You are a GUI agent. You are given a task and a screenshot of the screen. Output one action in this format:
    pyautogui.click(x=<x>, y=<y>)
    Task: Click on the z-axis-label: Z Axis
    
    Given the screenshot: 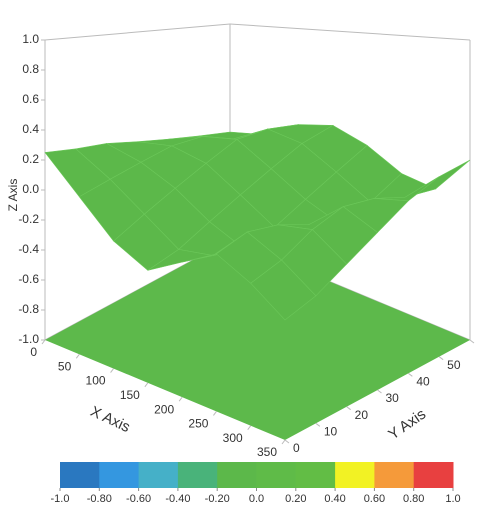 What is the action you would take?
    pyautogui.click(x=13, y=195)
    